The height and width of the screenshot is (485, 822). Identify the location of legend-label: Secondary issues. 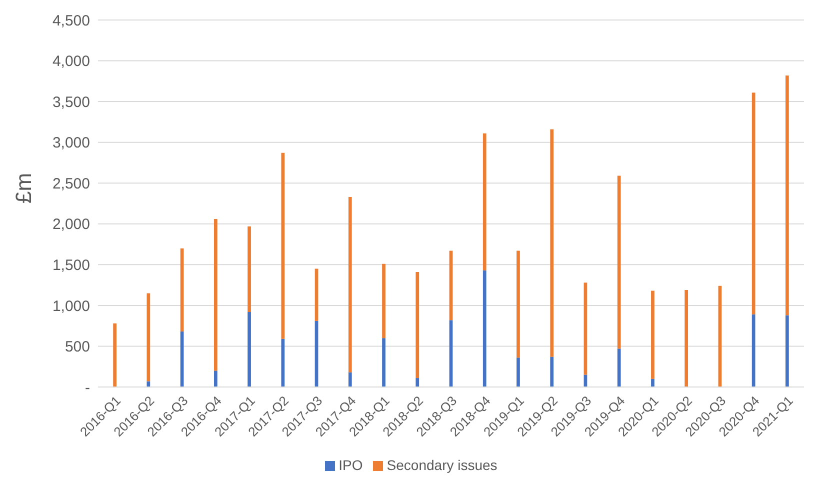
(442, 465).